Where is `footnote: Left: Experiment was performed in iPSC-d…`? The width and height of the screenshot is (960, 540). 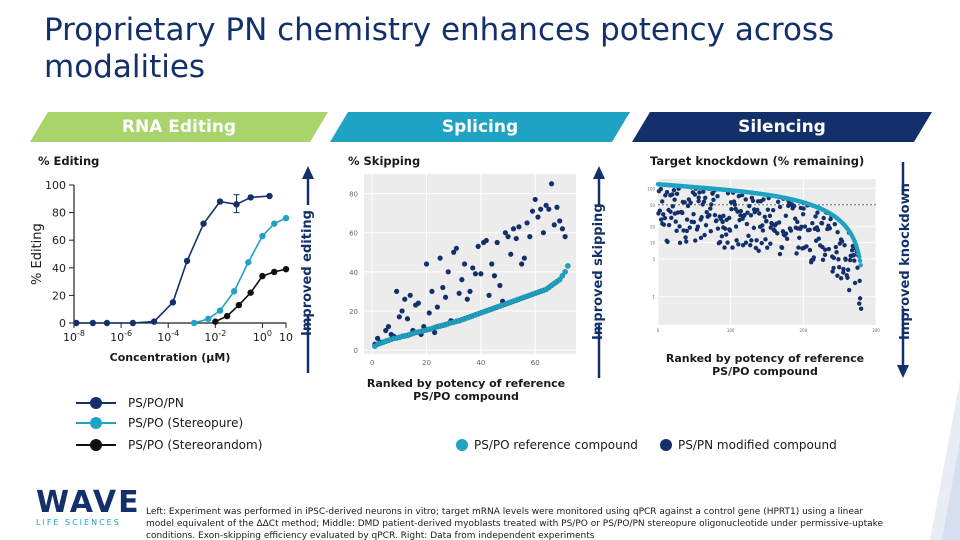
footnote: Left: Experiment was performed in iPSC-d… is located at coordinates (515, 523).